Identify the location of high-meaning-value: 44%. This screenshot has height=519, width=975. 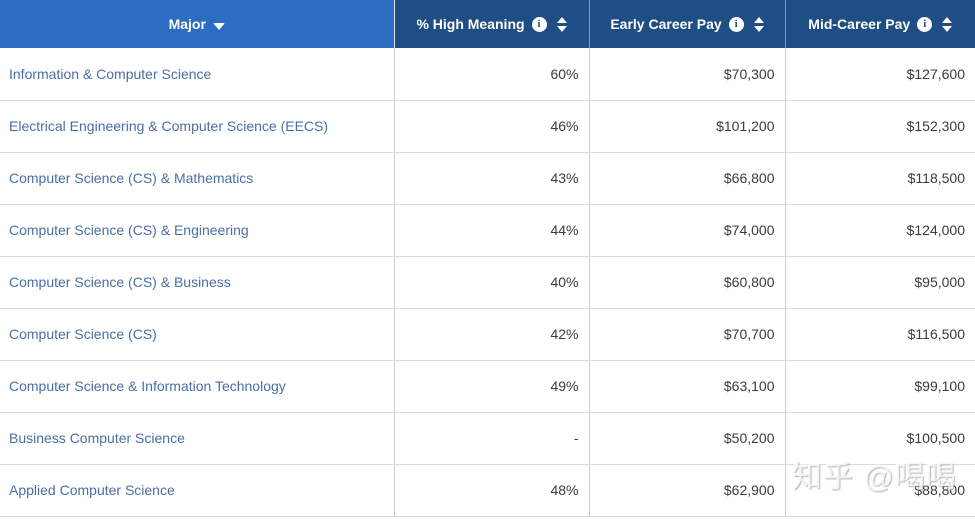
(492, 230).